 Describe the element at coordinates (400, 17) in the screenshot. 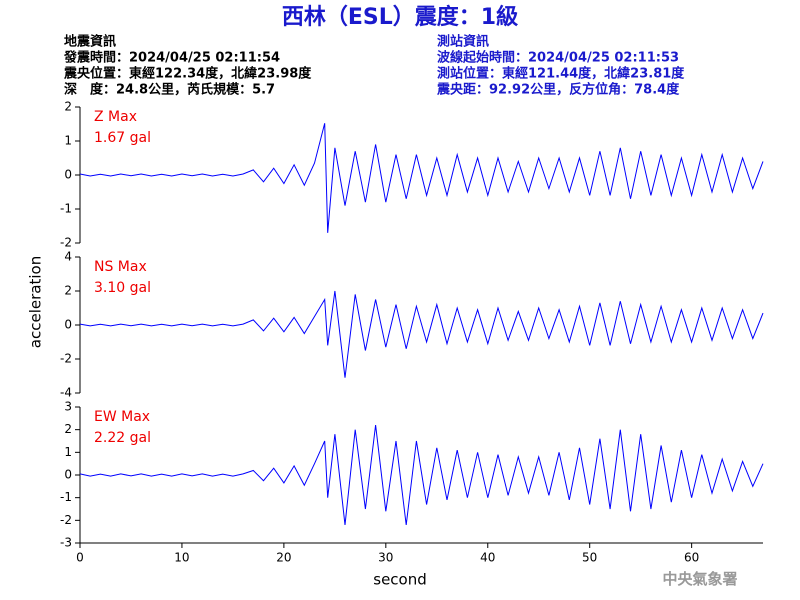

I see `title: 西林（ESL）震度：1級` at that location.